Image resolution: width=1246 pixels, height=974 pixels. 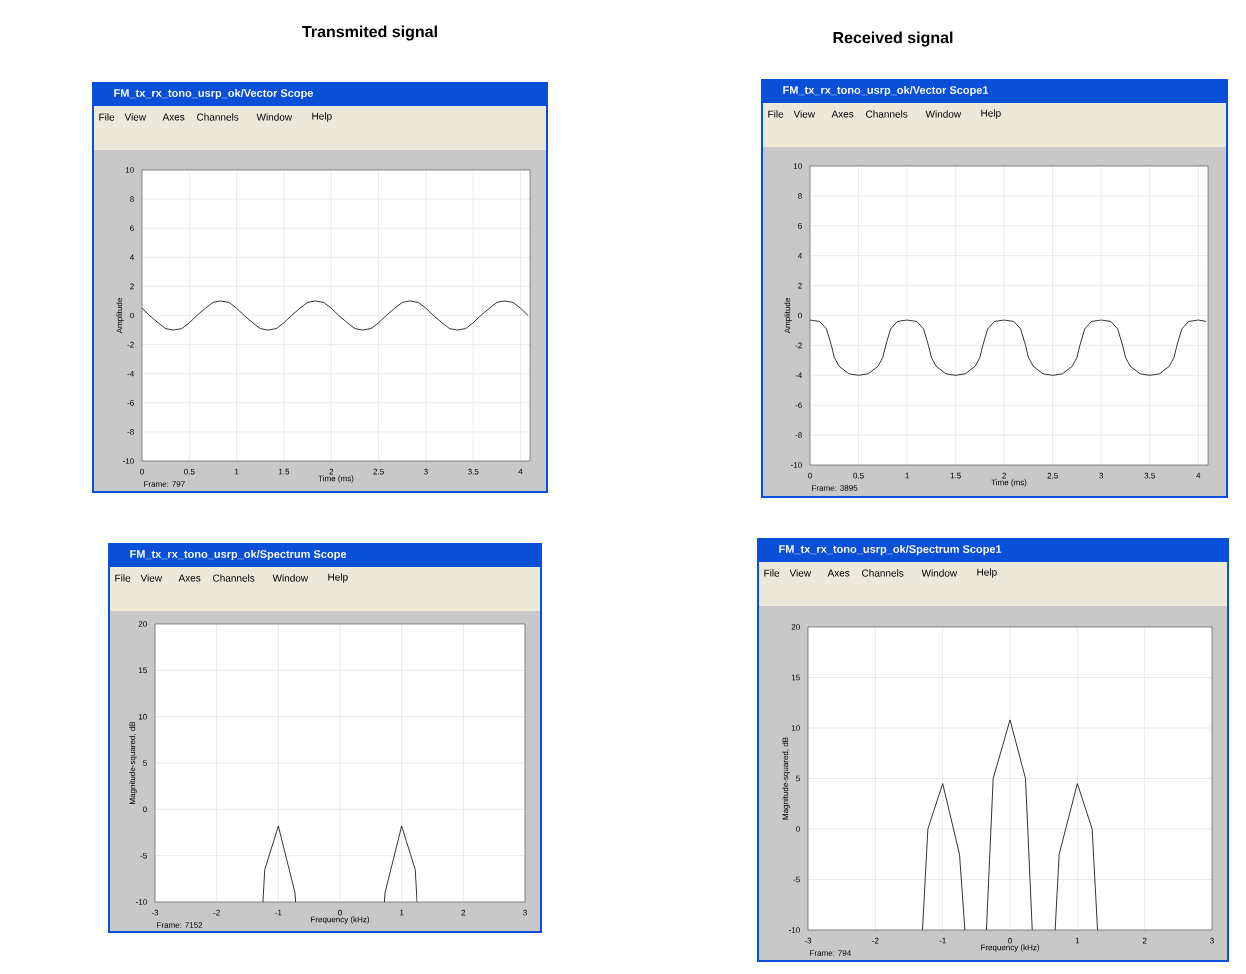 What do you see at coordinates (214, 94) in the screenshot?
I see `chart-subtitle: FM_tx_rx_tono_usrp_ok/Vector Scope` at bounding box center [214, 94].